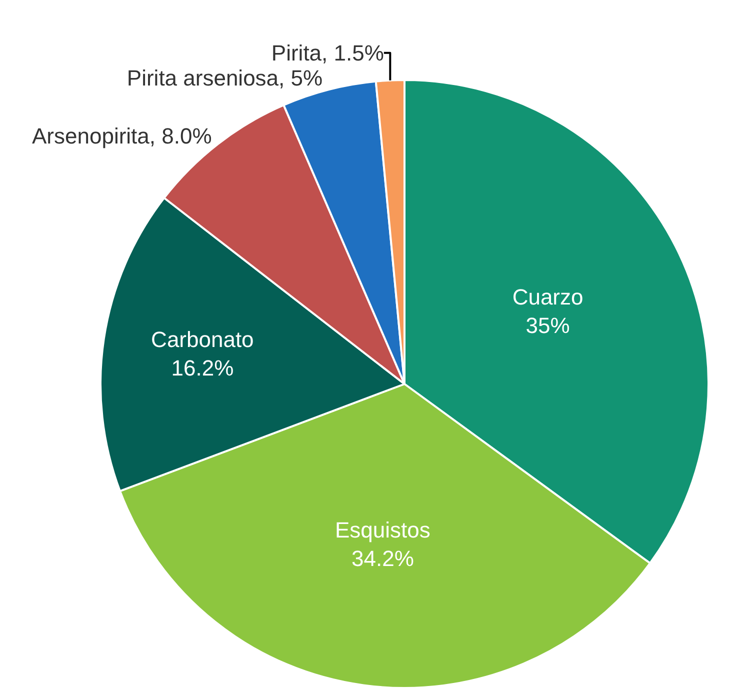  What do you see at coordinates (122, 136) in the screenshot?
I see `slice-label: Arsenopirita, 8.0%` at bounding box center [122, 136].